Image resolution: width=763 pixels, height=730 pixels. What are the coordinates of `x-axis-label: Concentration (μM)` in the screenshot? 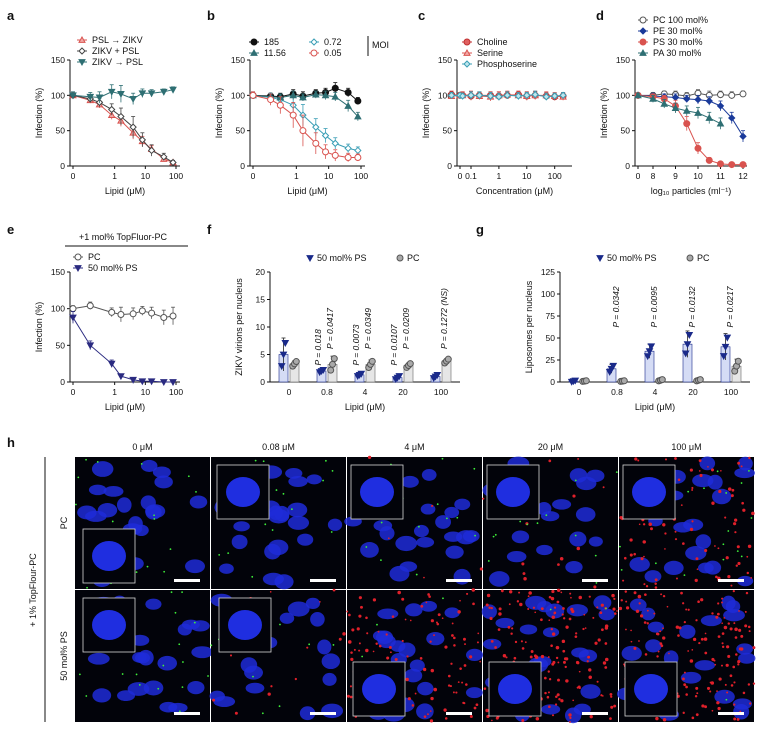 It's located at (514, 191).